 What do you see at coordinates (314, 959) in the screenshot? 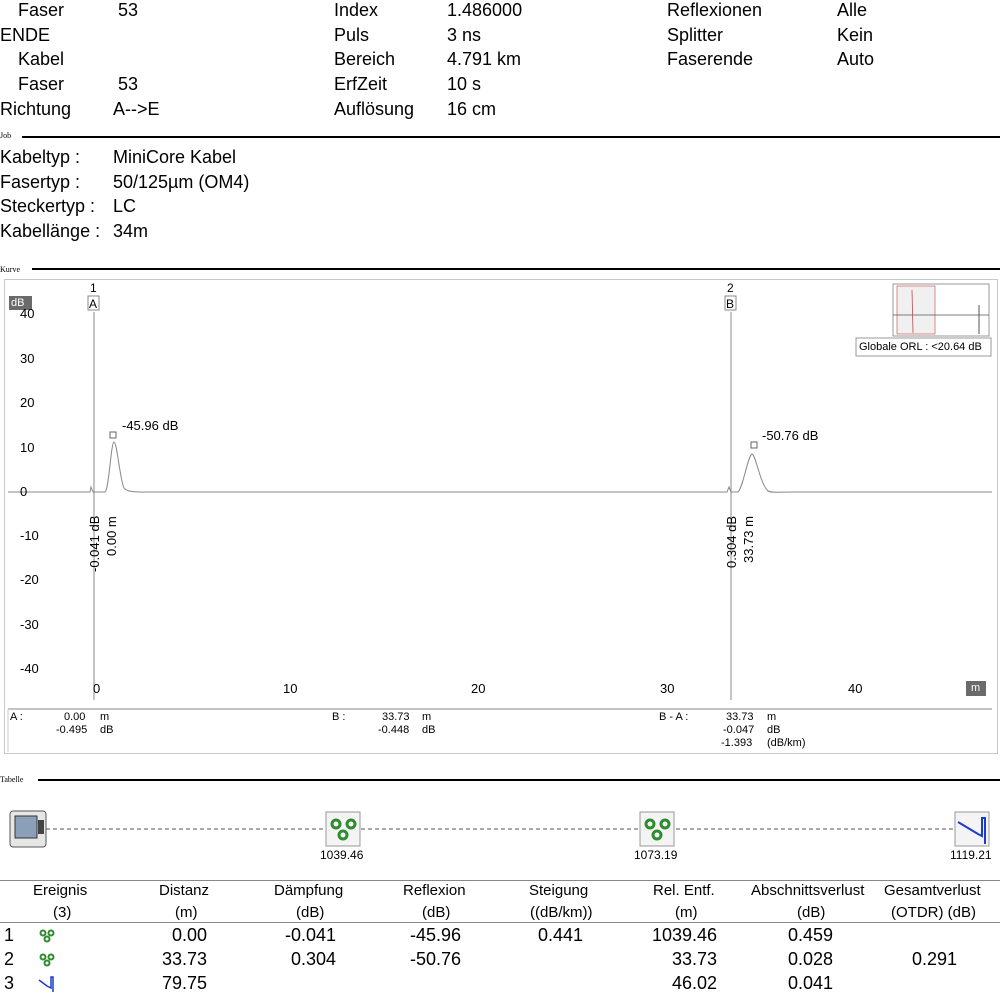
I see `cell-daempfung: 0.304` at bounding box center [314, 959].